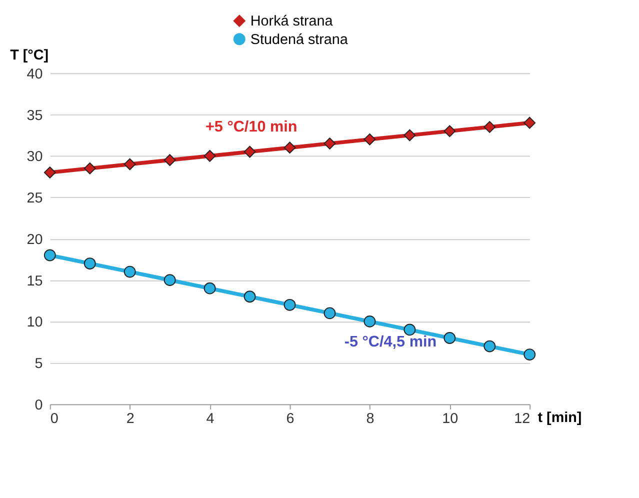  I want to click on y-tick-label: 30, so click(34, 157).